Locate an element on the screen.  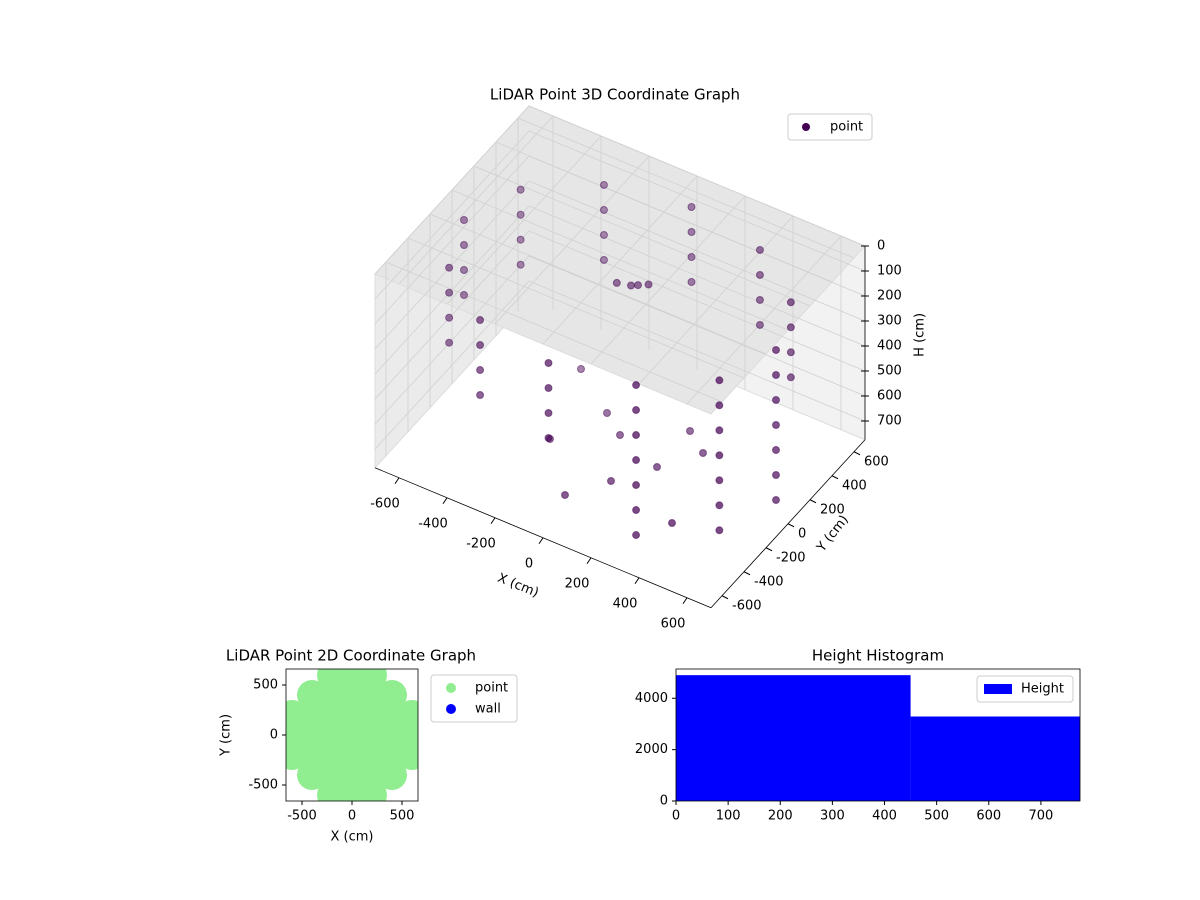
y-tick-label: 4000 is located at coordinates (651, 698).